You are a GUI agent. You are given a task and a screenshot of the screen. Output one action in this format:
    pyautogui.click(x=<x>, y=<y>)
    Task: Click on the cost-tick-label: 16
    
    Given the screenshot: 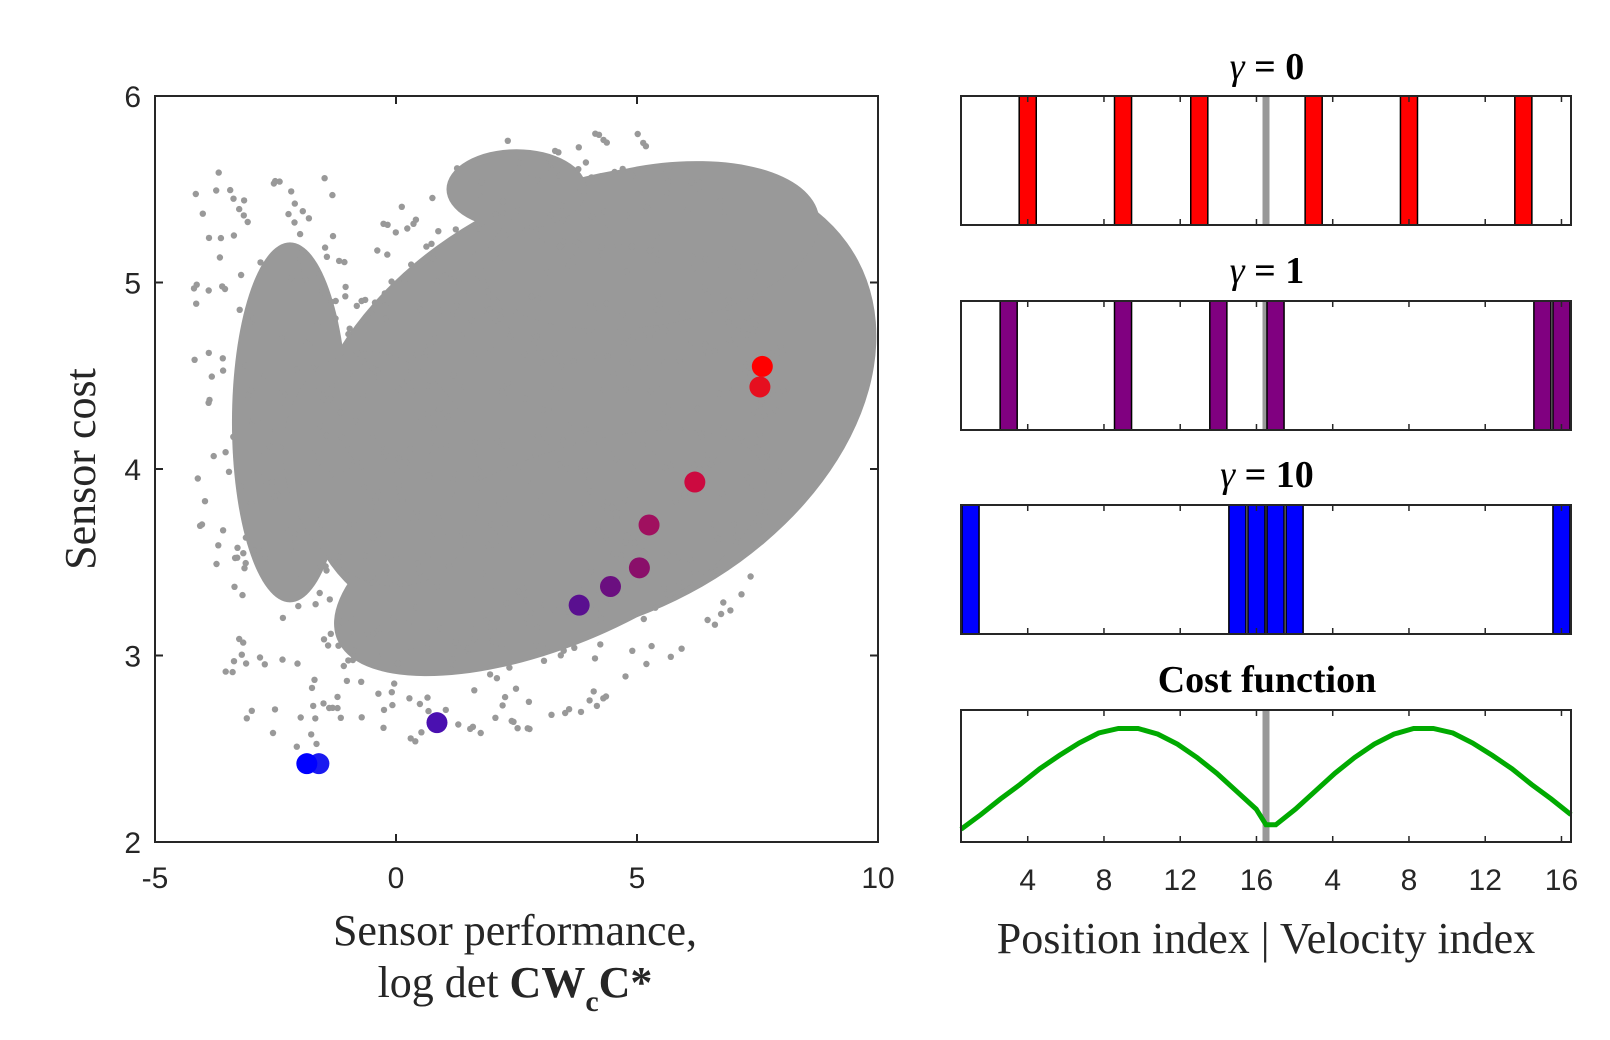 What is the action you would take?
    pyautogui.click(x=1256, y=880)
    